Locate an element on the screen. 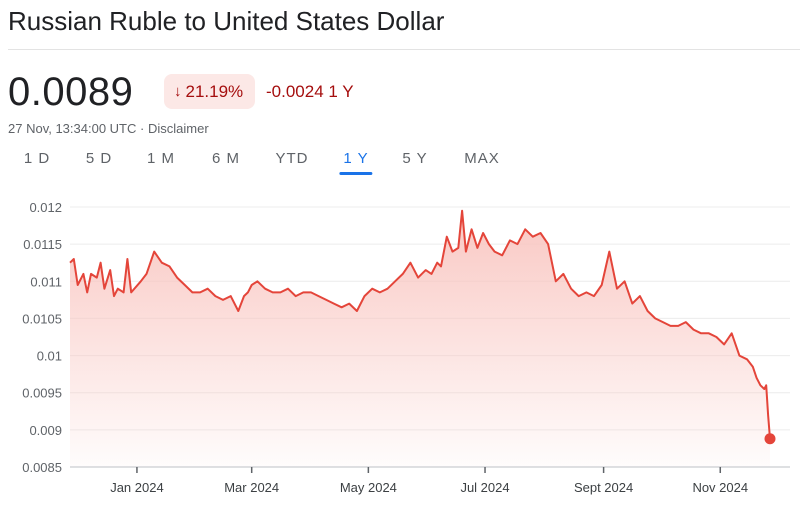 The width and height of the screenshot is (800, 518). header-divider is located at coordinates (404, 49).